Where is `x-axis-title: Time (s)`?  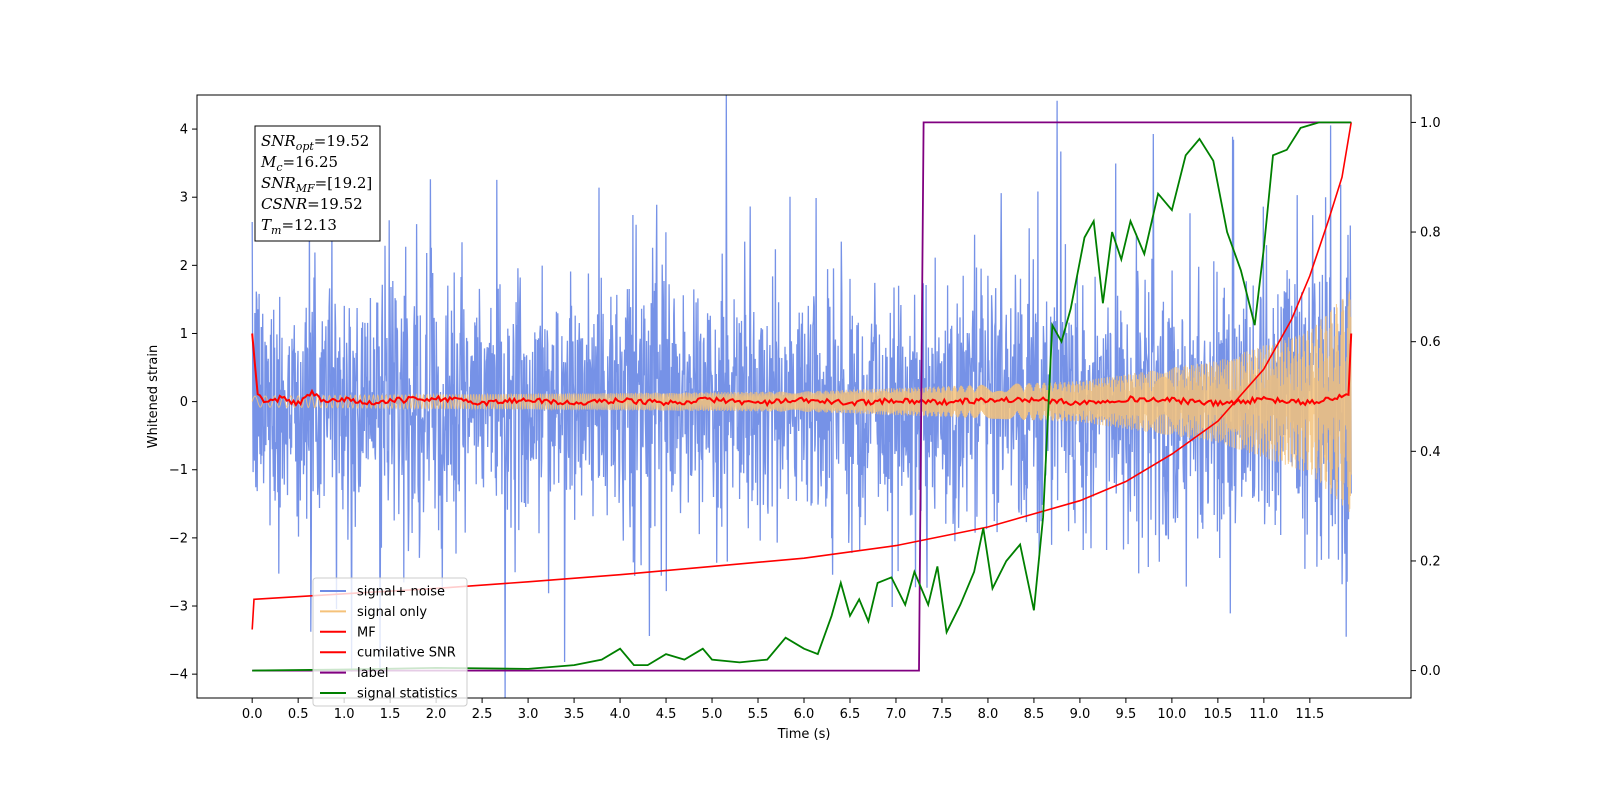 x-axis-title: Time (s) is located at coordinates (804, 734).